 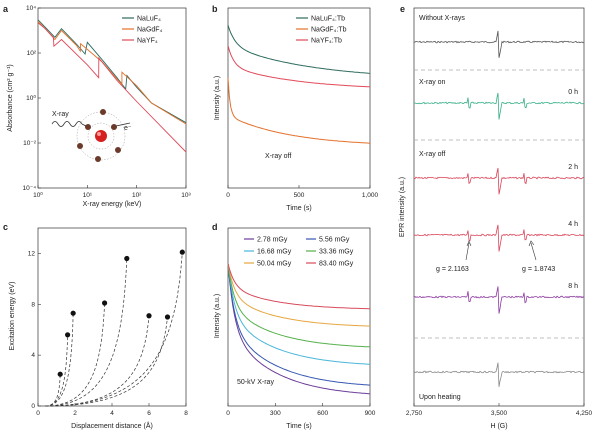 I want to click on legend-label: 2.78 mGy, so click(x=272, y=240).